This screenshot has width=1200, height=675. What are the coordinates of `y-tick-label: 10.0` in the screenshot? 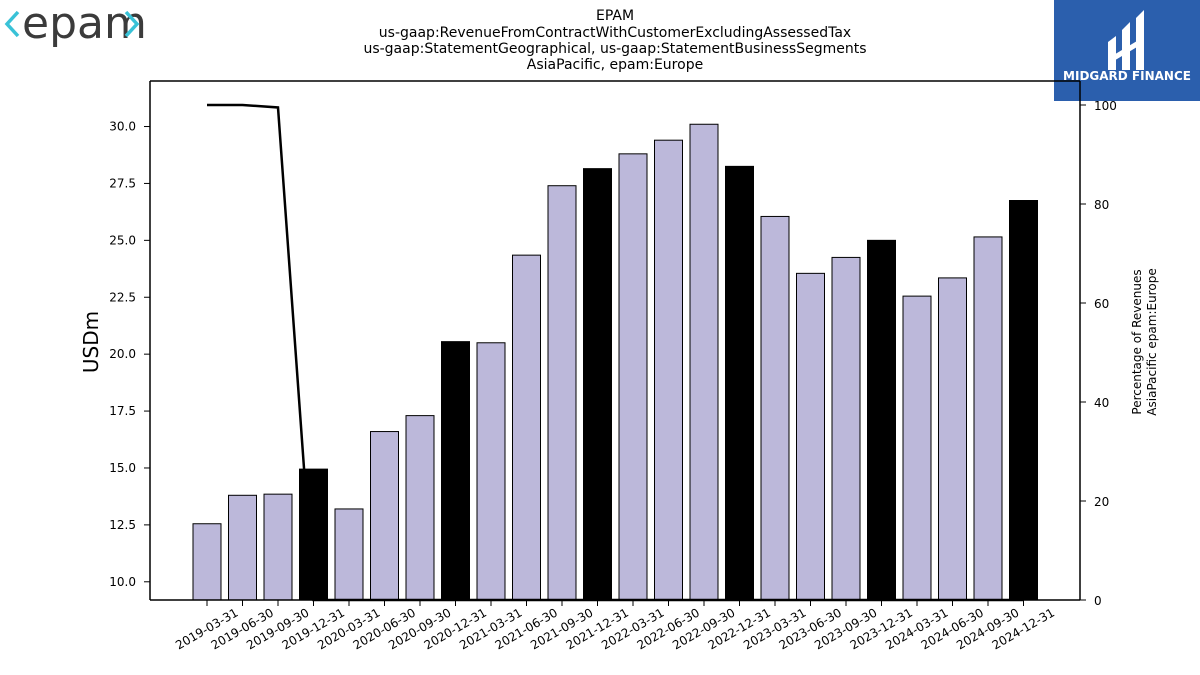 It's located at (122, 582).